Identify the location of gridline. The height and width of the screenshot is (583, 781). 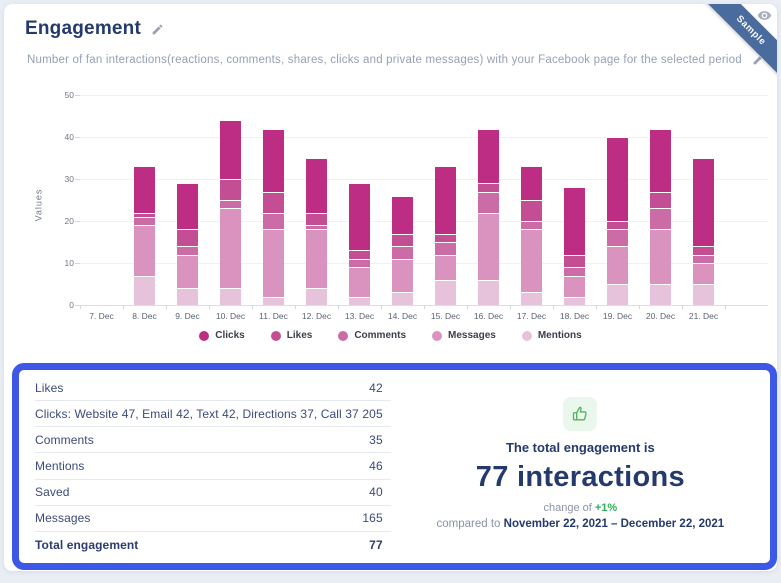
(424, 263).